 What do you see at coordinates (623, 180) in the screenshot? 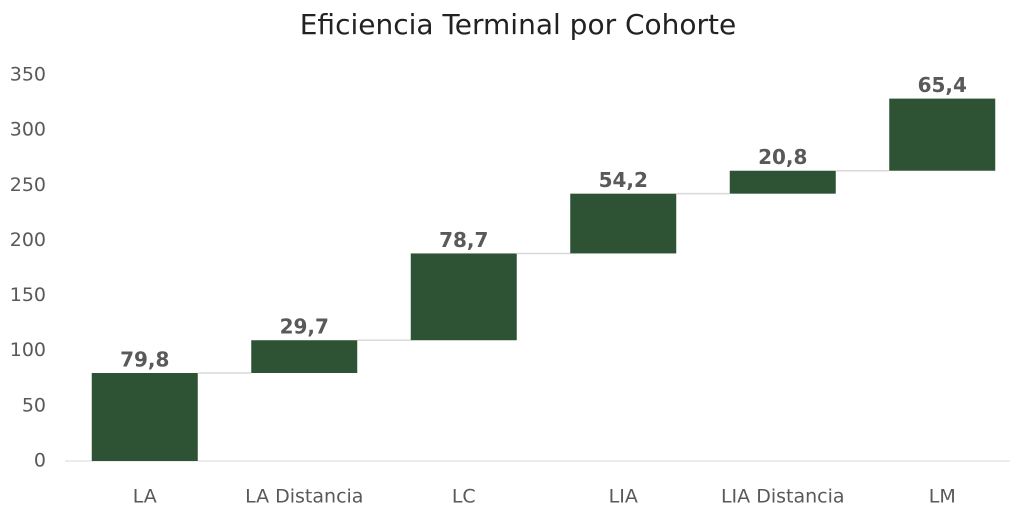
I see `data-label: 54,2` at bounding box center [623, 180].